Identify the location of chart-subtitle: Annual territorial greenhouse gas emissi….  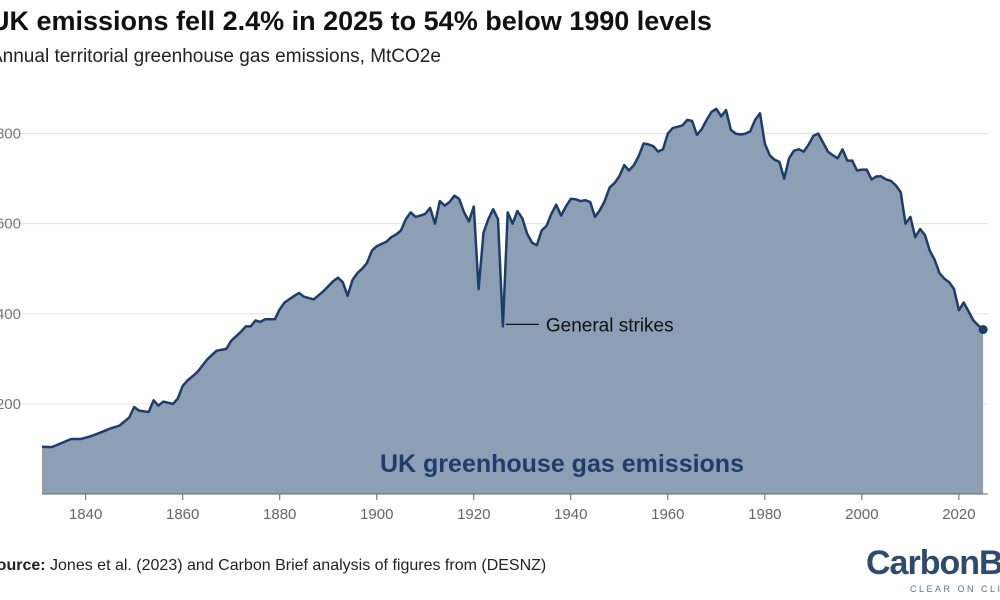
(220, 56).